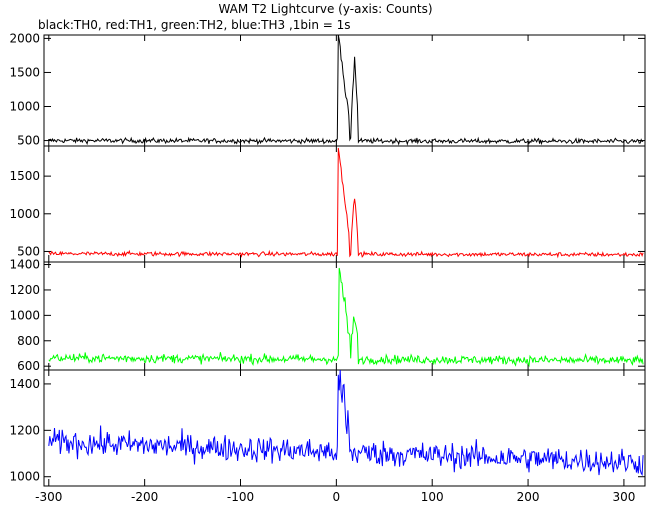  I want to click on y-tick-label: 800, so click(28, 341).